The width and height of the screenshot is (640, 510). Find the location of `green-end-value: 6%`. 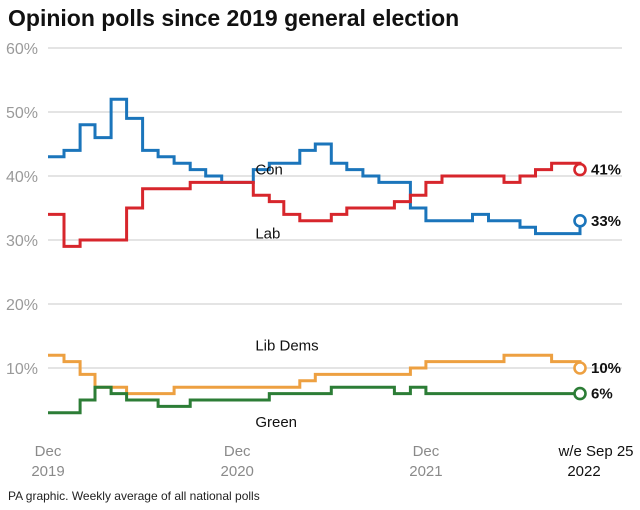

green-end-value: 6% is located at coordinates (602, 394).